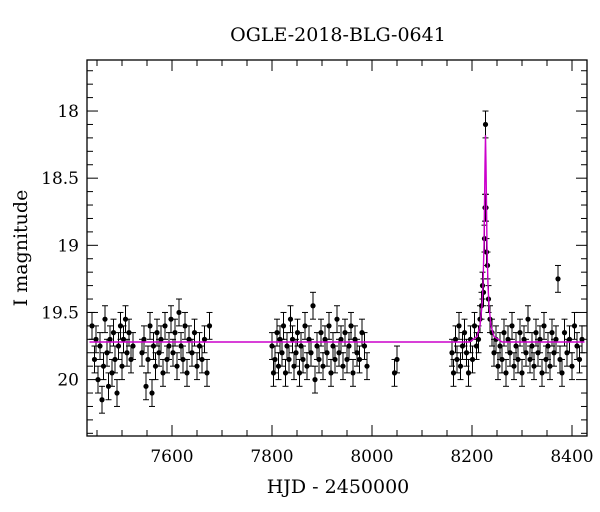 The width and height of the screenshot is (600, 512). I want to click on y-tick-label: 19, so click(68, 246).